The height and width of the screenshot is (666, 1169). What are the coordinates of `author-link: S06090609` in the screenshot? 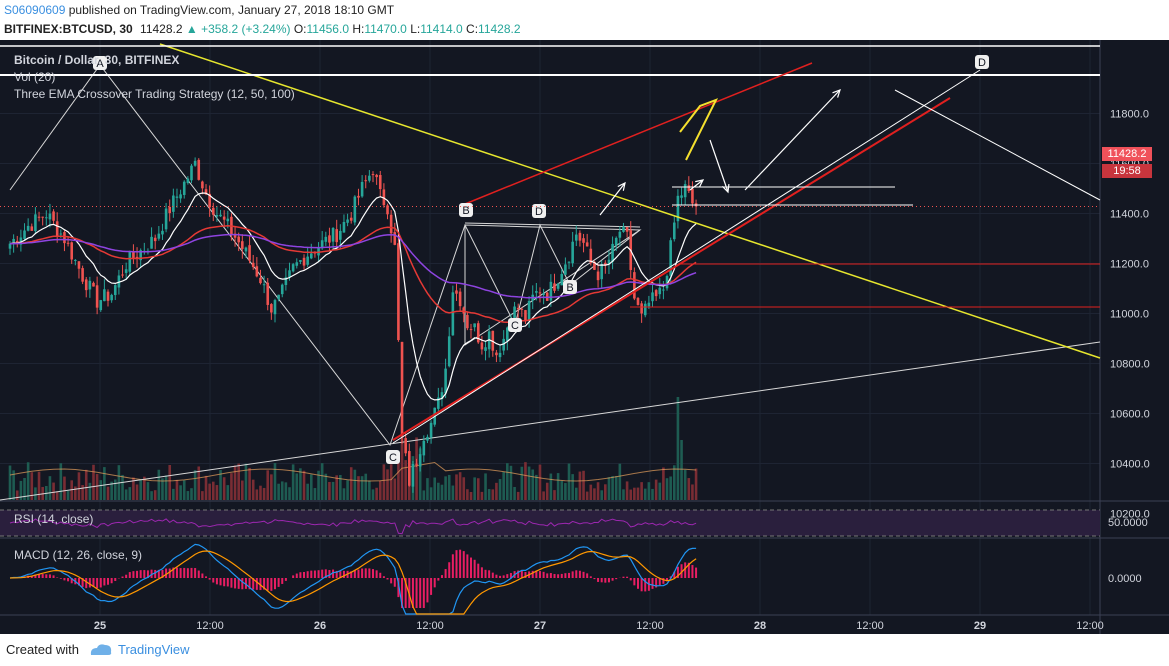 It's located at (35, 10).